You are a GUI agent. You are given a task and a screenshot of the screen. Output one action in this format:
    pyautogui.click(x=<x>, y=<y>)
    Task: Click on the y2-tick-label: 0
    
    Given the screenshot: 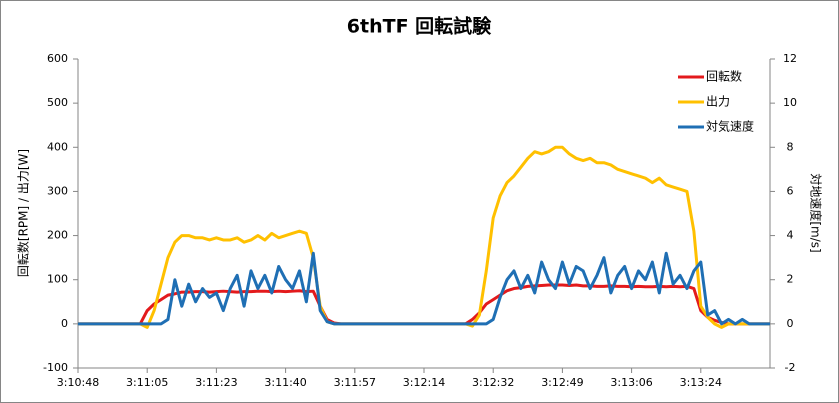 What is the action you would take?
    pyautogui.click(x=790, y=323)
    